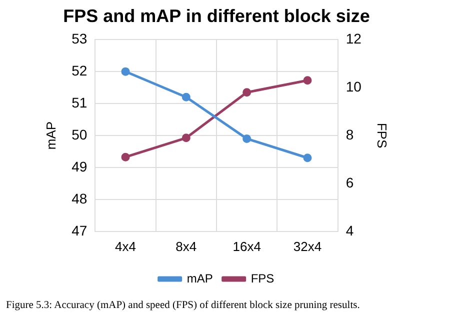 The height and width of the screenshot is (325, 453). What do you see at coordinates (216, 16) in the screenshot?
I see `chart-title: FPS and mAP in different block size` at bounding box center [216, 16].